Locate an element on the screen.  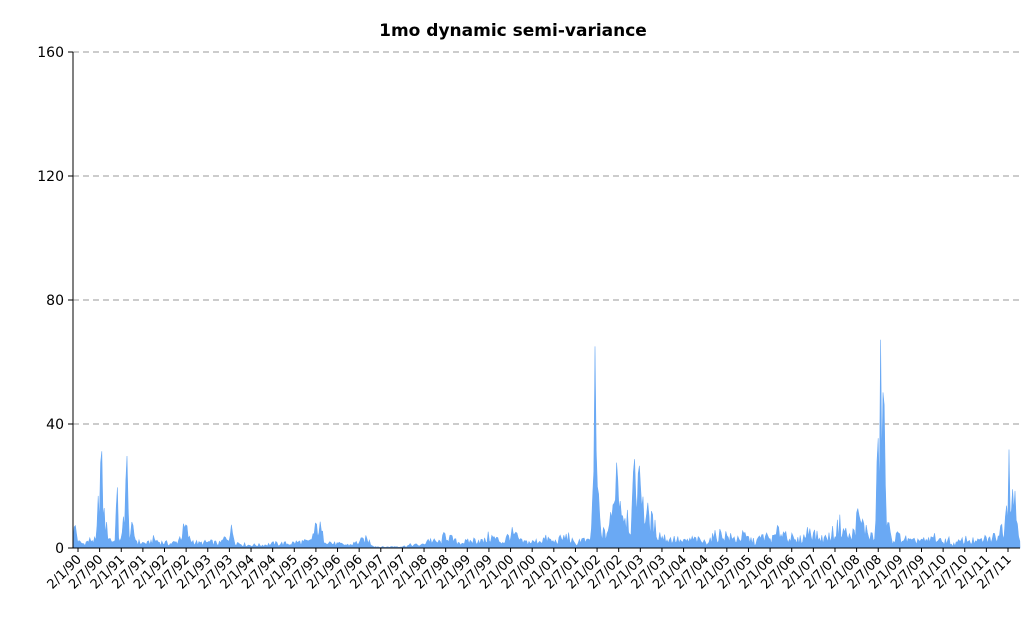
y-tick-label: 80 is located at coordinates (55, 301).